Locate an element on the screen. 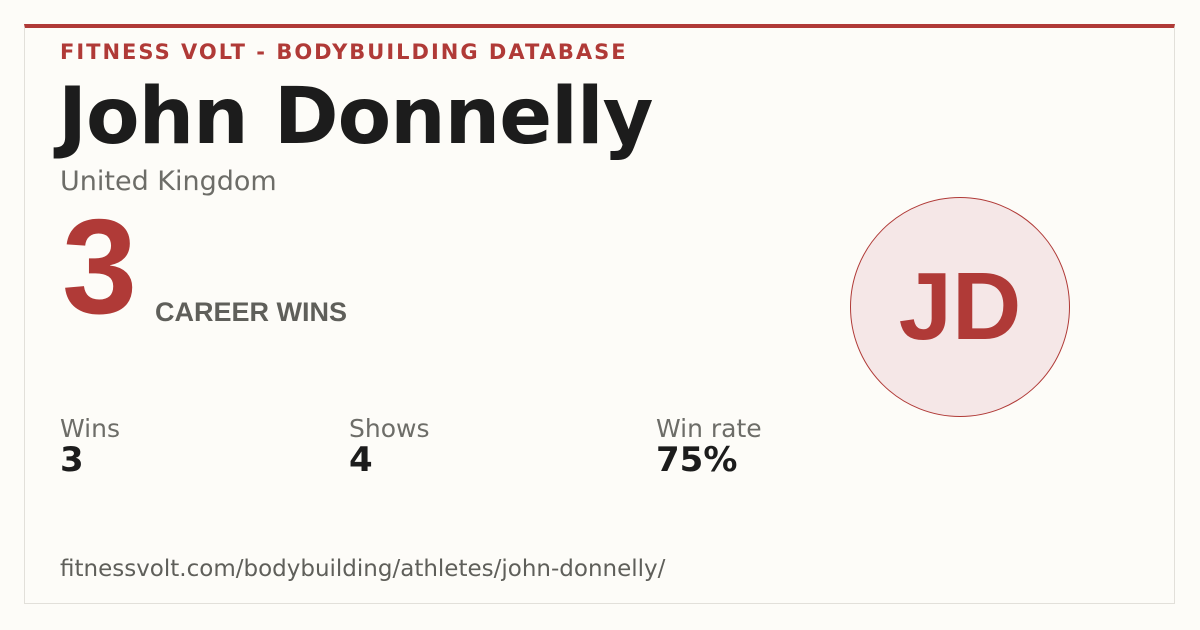 Image resolution: width=1200 pixels, height=630 pixels. wins-number: 3 is located at coordinates (100, 266).